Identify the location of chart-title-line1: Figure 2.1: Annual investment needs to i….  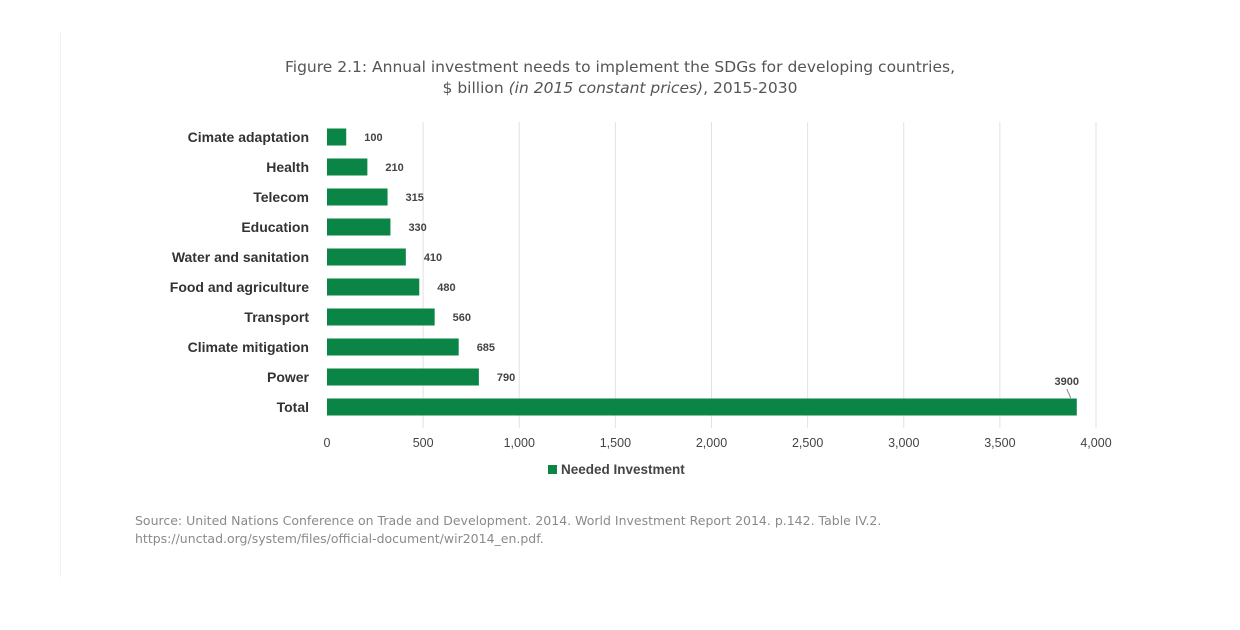
(620, 67).